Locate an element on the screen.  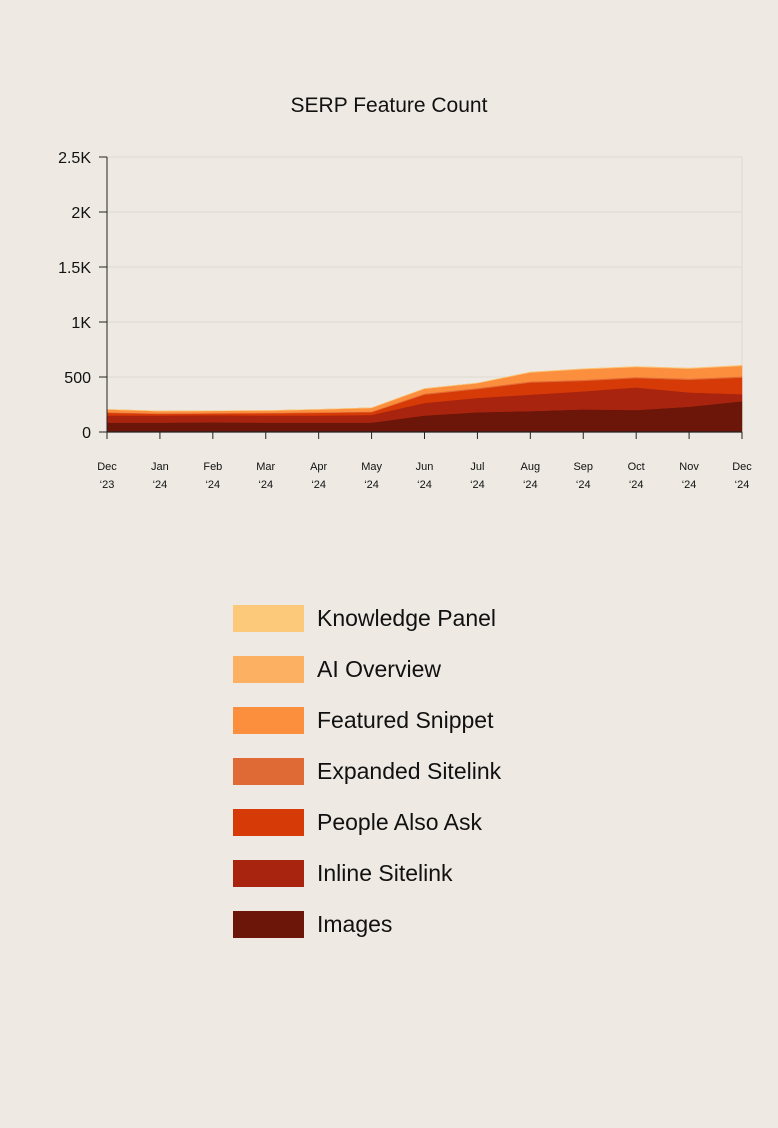
x-tick-label-month: Apr is located at coordinates (318, 467).